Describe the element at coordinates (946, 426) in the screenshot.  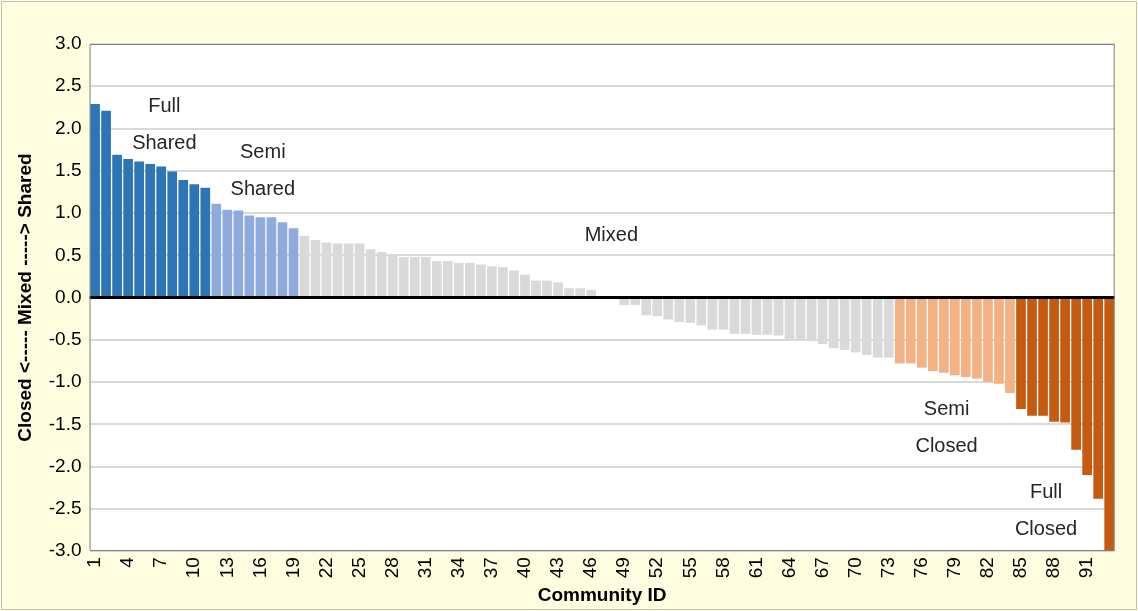
I see `annotation: Semi Closed` at that location.